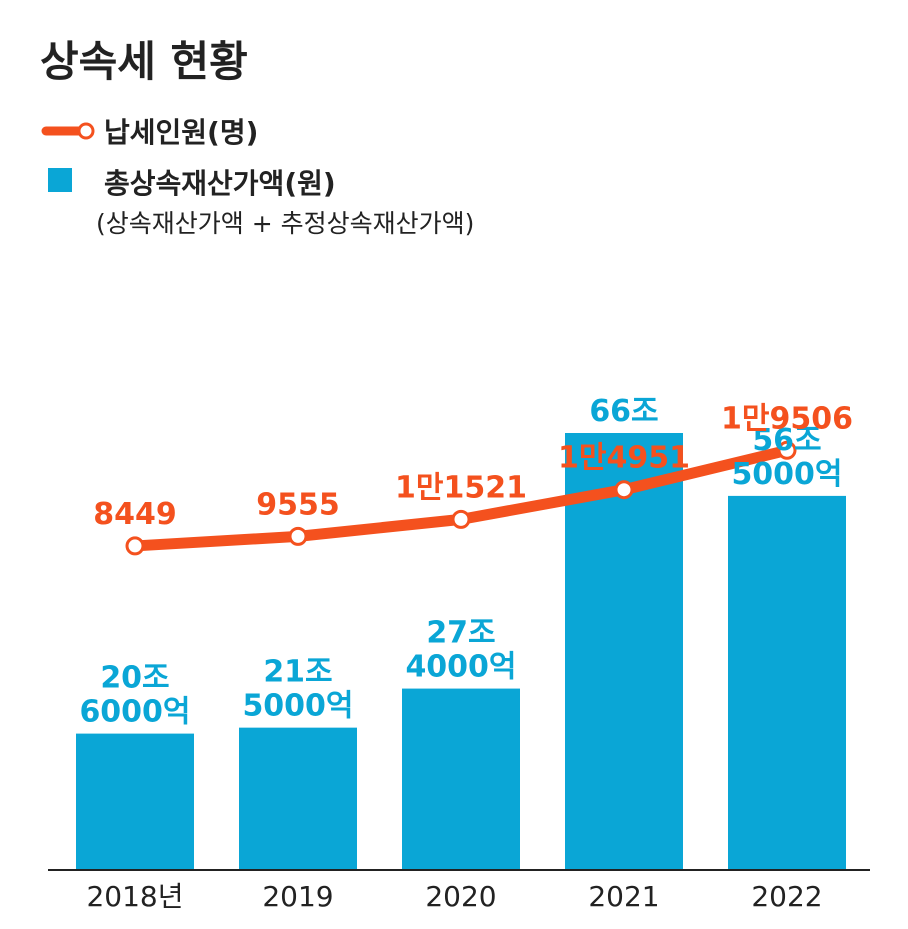 The image size is (908, 929). I want to click on bar-value-label: 21조, so click(297, 672).